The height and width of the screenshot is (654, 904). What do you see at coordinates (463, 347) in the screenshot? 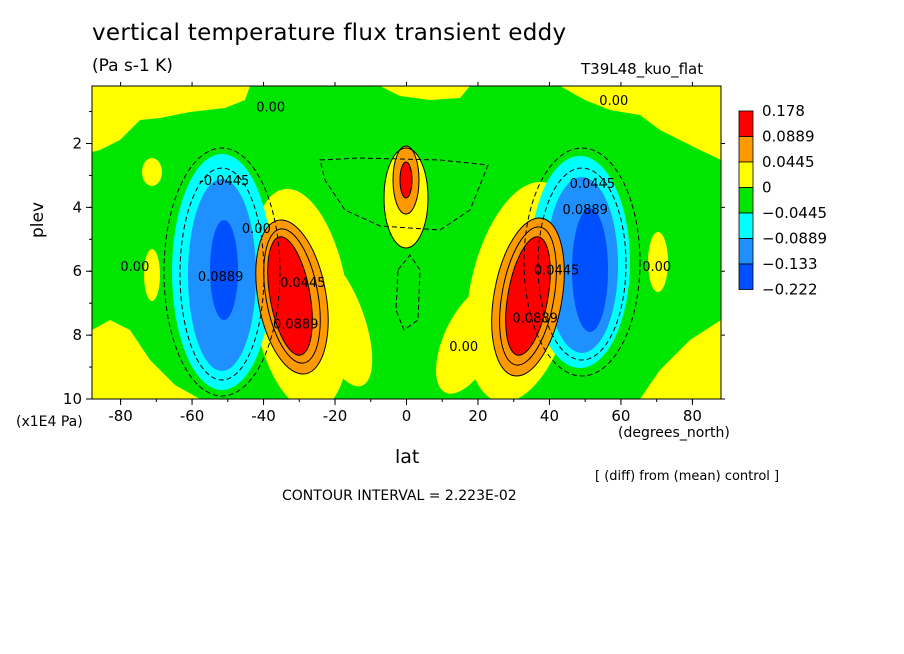
I see `contour-label-13: 0.00` at bounding box center [463, 347].